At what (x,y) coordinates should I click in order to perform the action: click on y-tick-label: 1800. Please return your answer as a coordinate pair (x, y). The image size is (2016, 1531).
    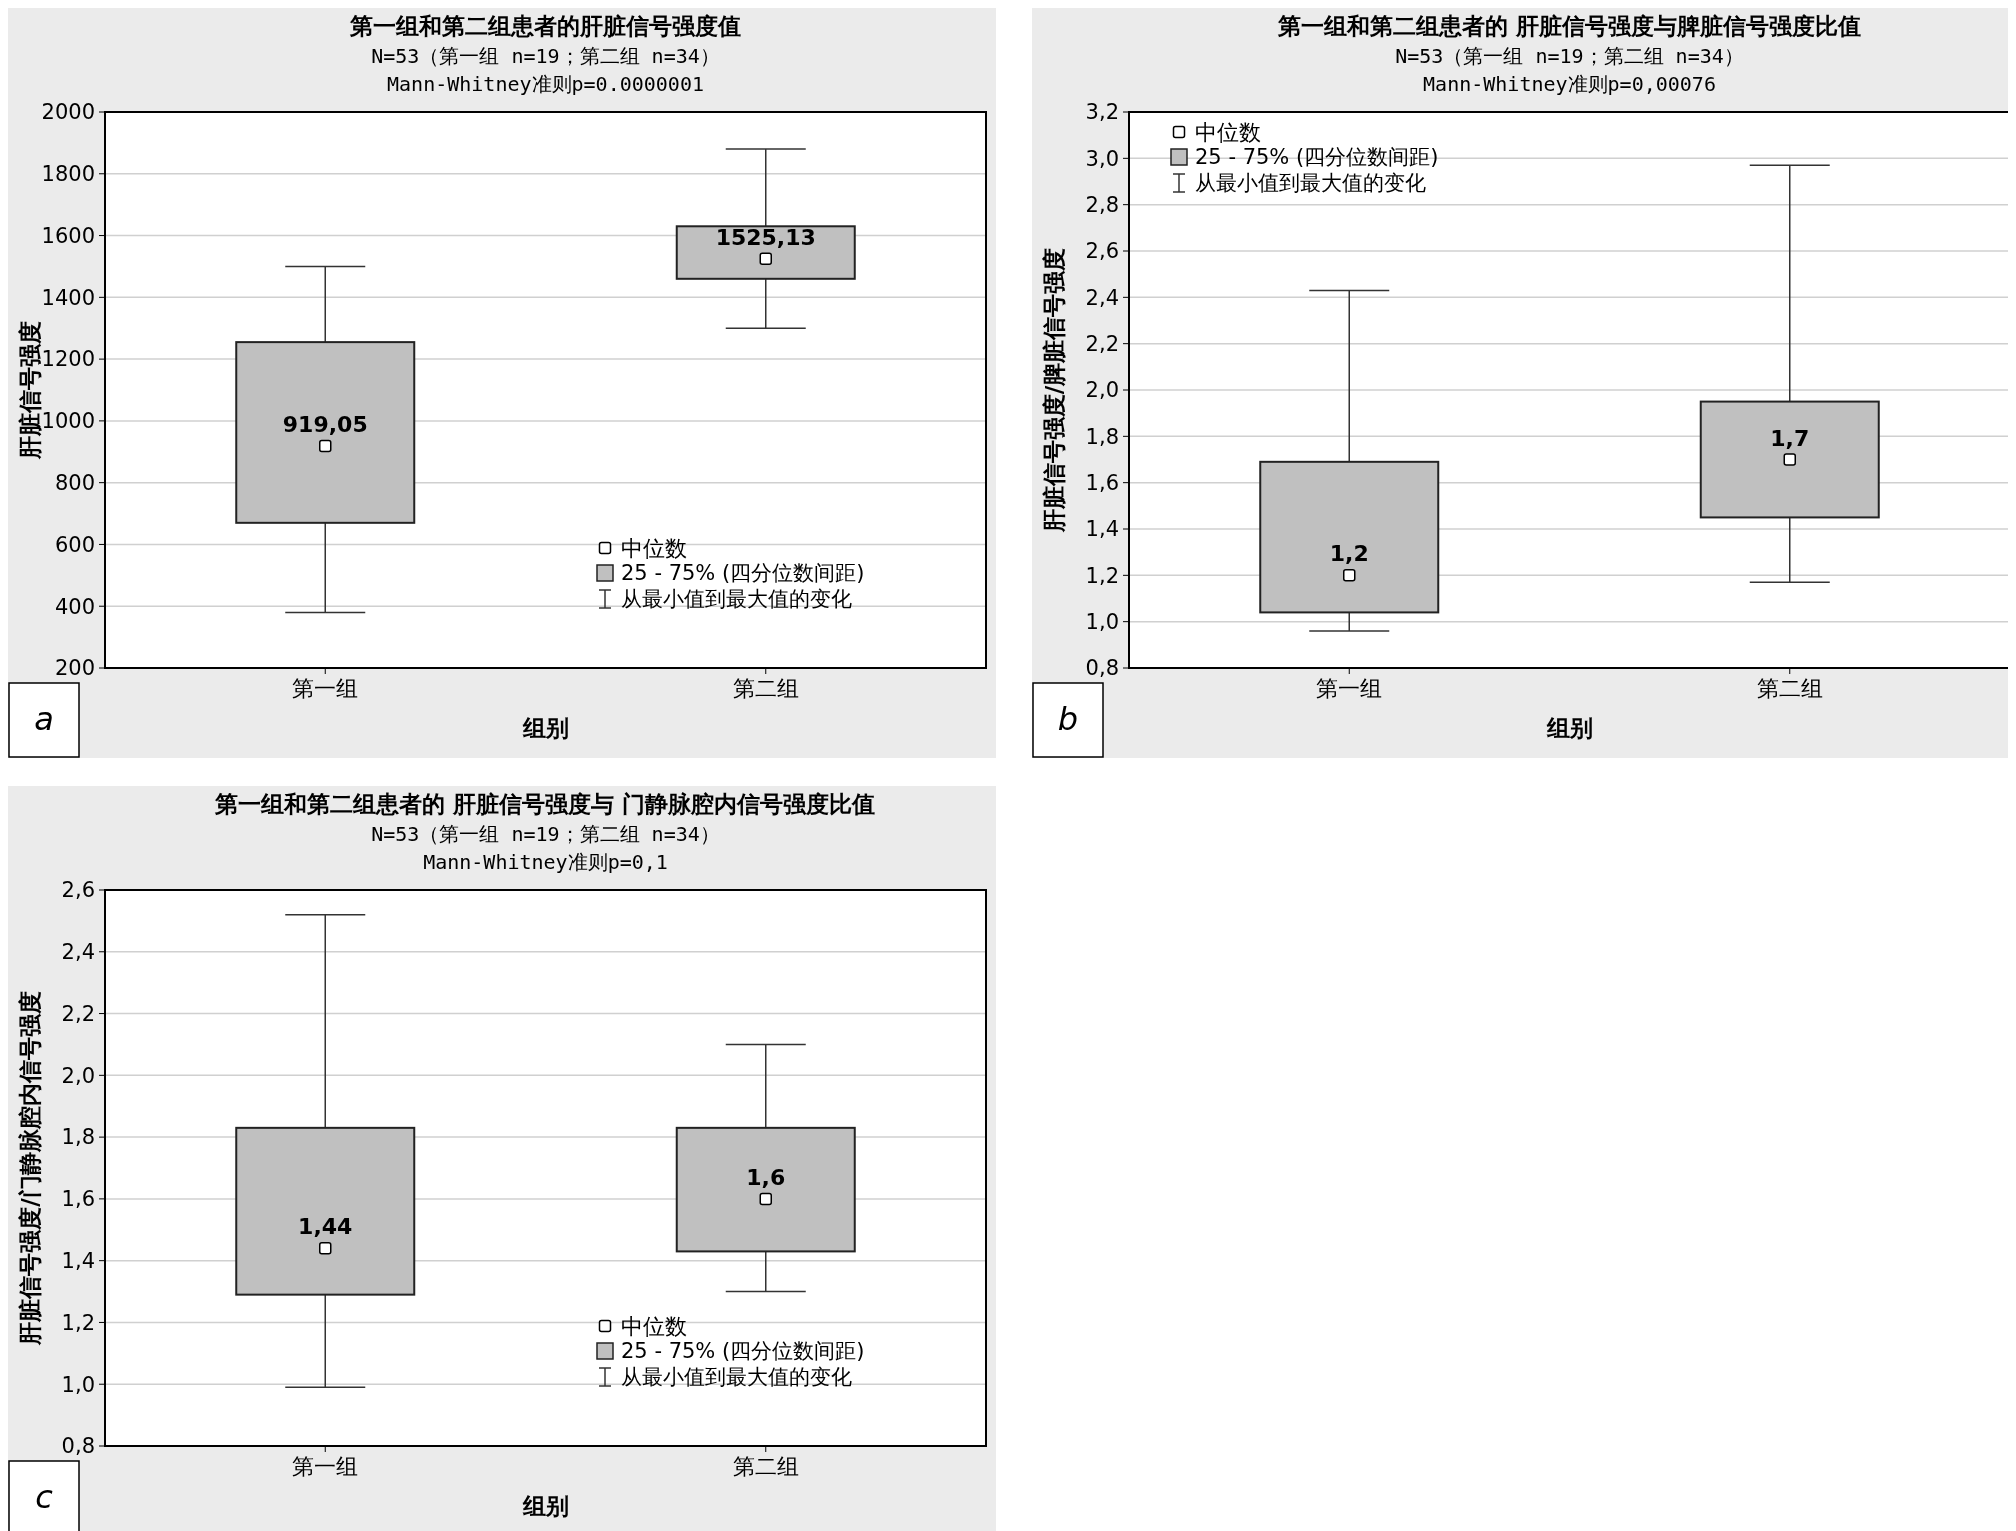
    Looking at the image, I should click on (68, 174).